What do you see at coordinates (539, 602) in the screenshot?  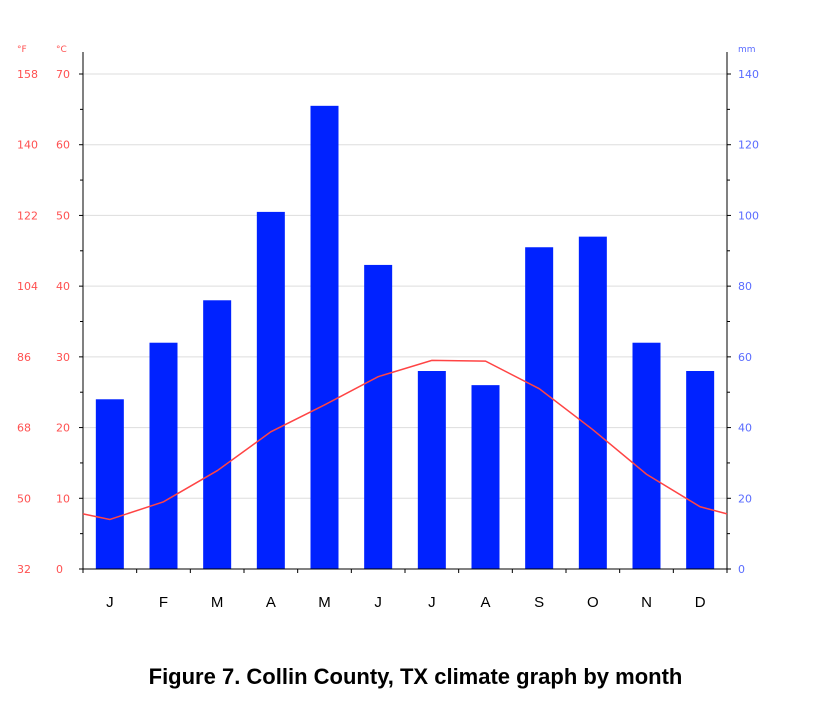 I see `month-label: S` at bounding box center [539, 602].